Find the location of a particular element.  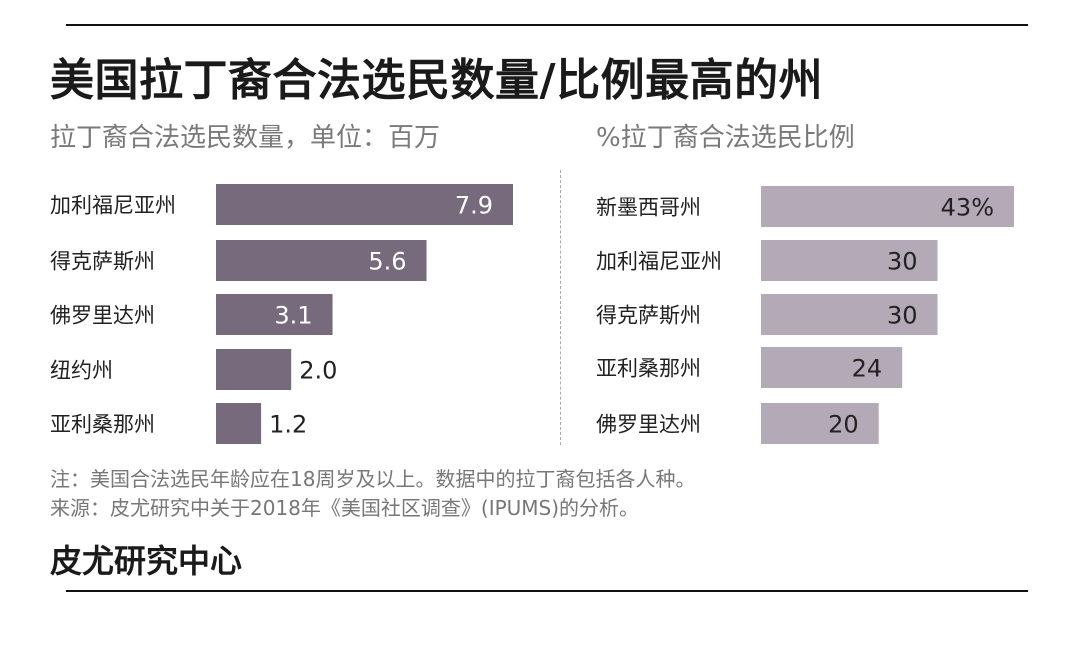

panel-divider is located at coordinates (560, 307).